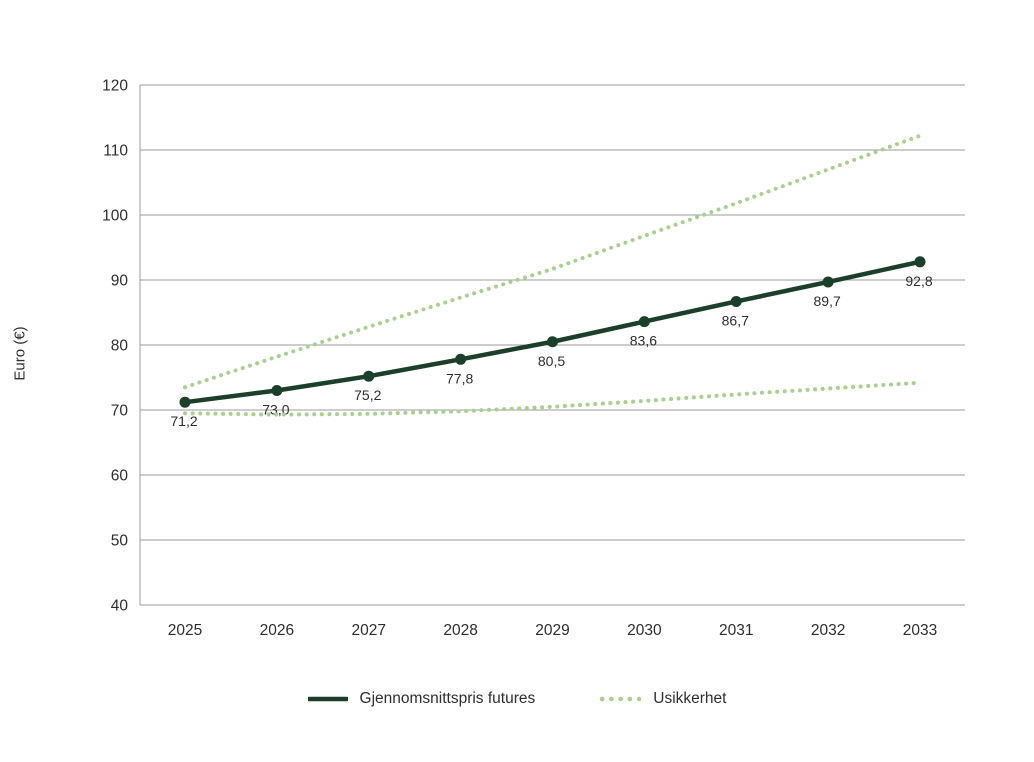 Image resolution: width=1034 pixels, height=762 pixels. I want to click on legend-item-usikkerhet: Usikkerhet, so click(662, 699).